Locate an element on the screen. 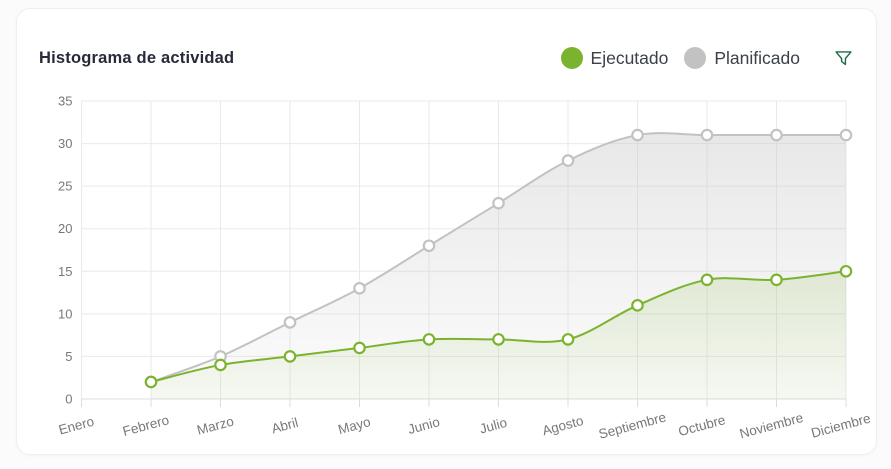 This screenshot has height=469, width=891. svg-text: 0 is located at coordinates (68, 399).